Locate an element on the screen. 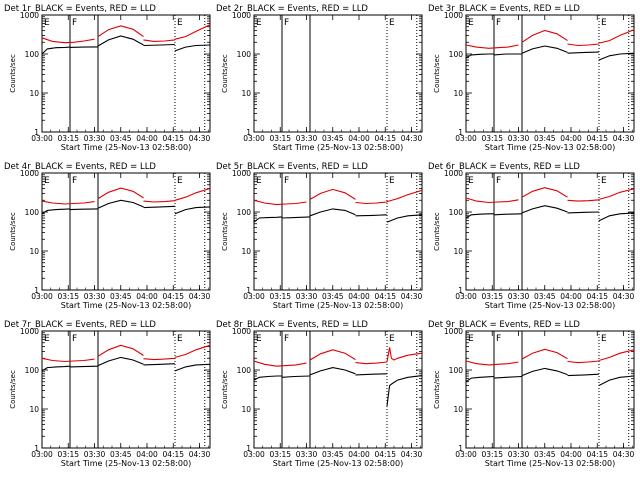  panel-title: Det 4r_BLACK = Events, RED = LLD is located at coordinates (80, 167).